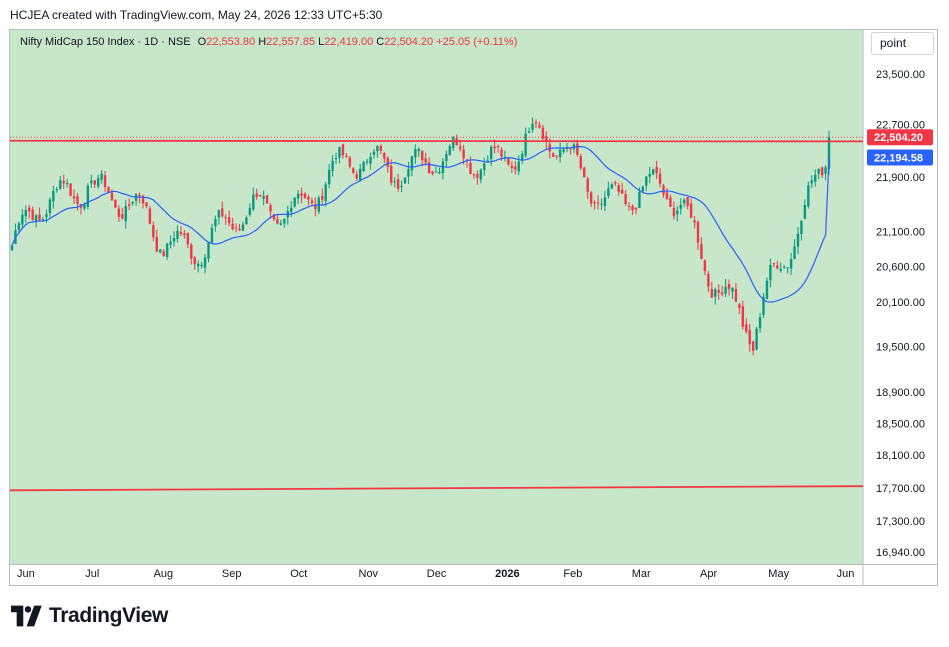 The image size is (949, 647). Describe the element at coordinates (900, 303) in the screenshot. I see `price-tick-label: 20,100.00` at that location.